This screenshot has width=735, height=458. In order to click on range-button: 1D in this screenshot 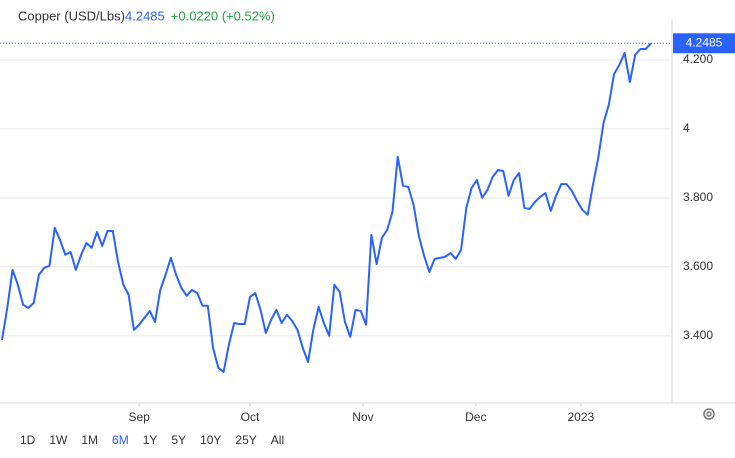, I will do `click(28, 440)`.